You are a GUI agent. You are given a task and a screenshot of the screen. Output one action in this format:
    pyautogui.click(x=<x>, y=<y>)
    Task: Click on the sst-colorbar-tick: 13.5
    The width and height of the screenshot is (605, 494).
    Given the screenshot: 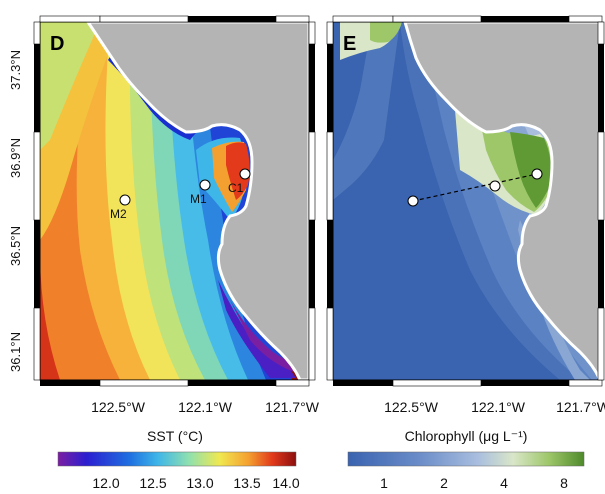 What is the action you would take?
    pyautogui.click(x=246, y=483)
    